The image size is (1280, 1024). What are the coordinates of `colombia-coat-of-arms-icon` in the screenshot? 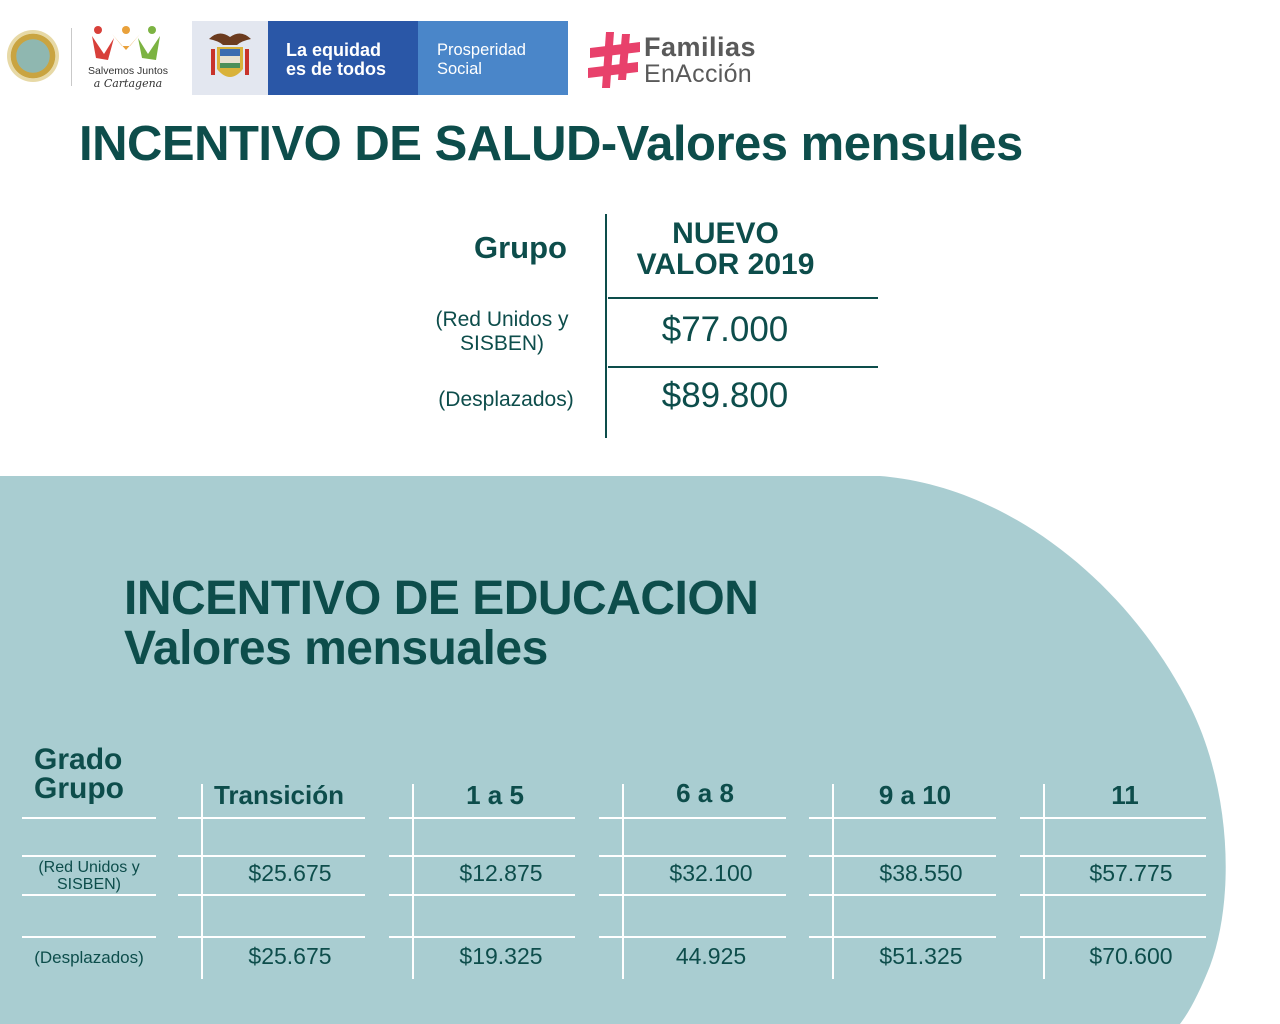 It's located at (230, 58).